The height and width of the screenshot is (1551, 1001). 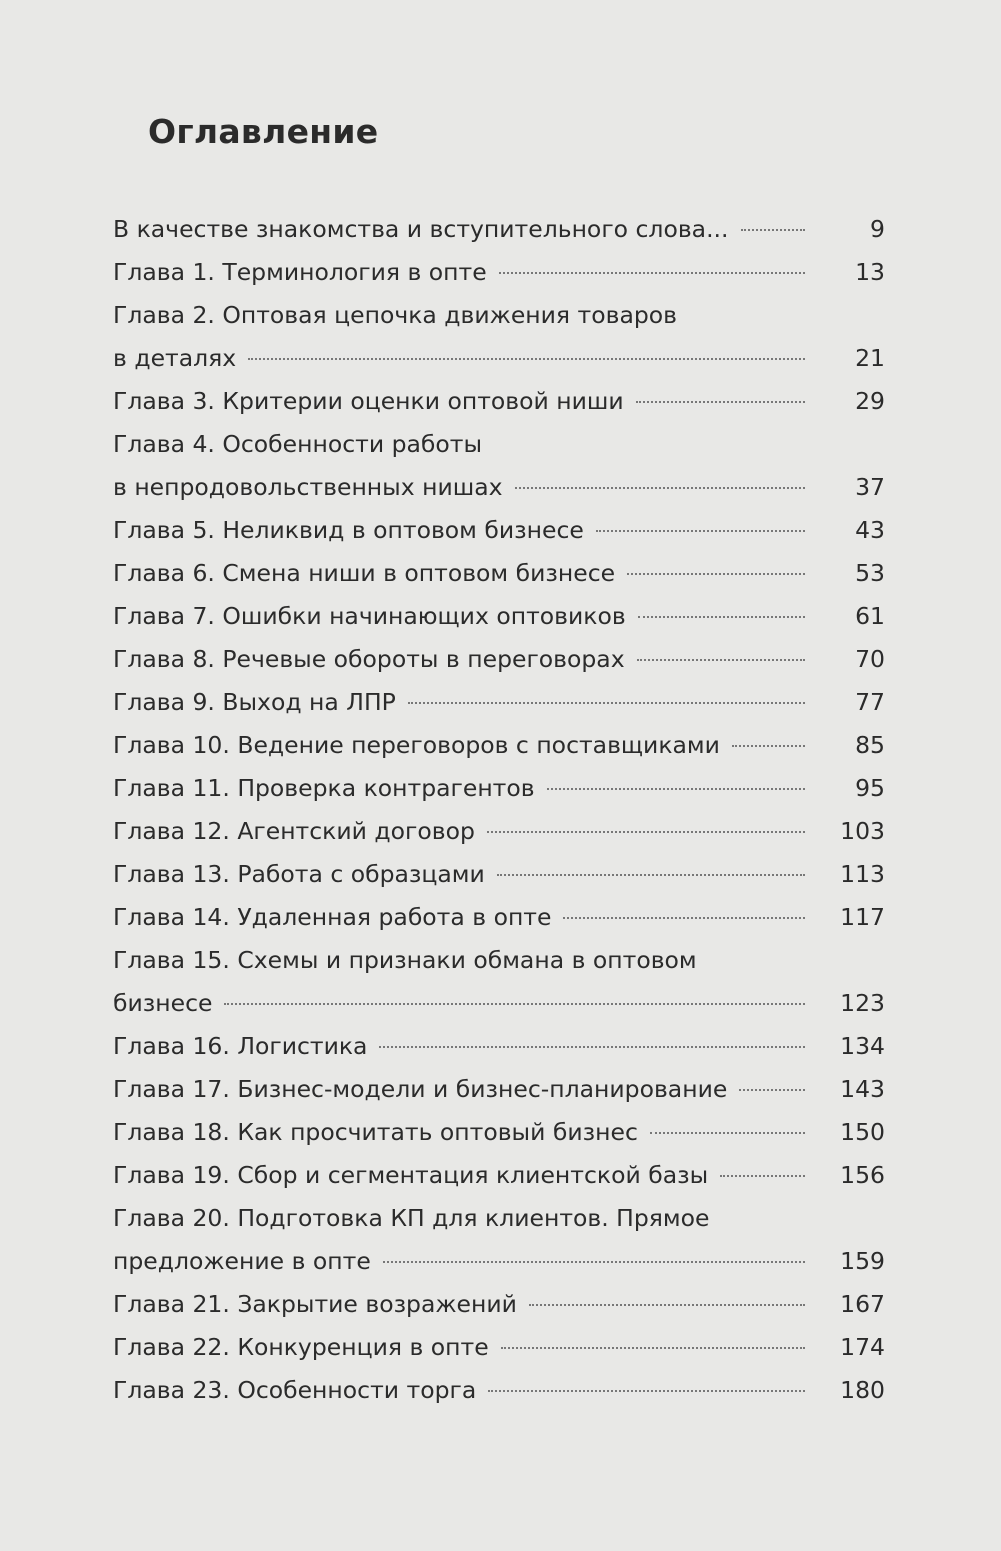 I want to click on toc-entry: Глава 3. Критерии оценки оптовой ниши 29, so click(x=499, y=401).